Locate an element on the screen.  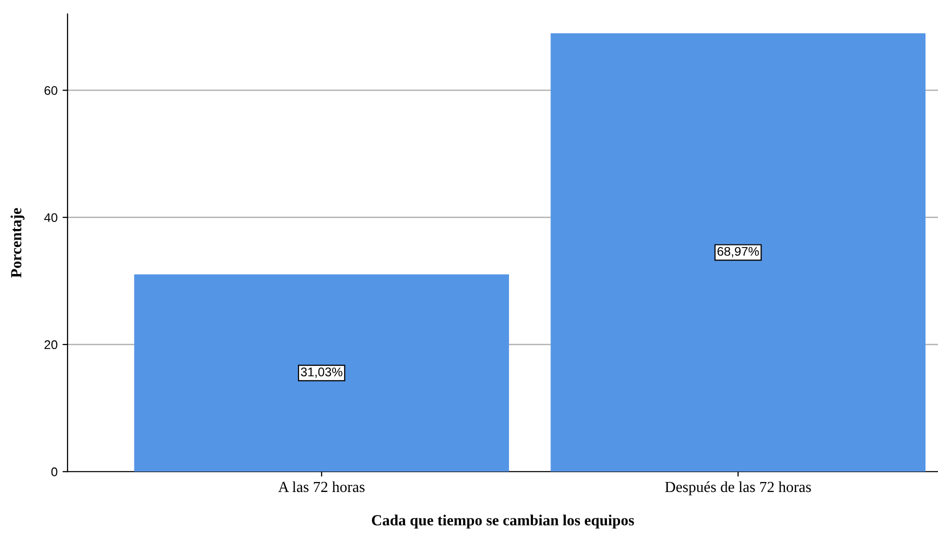
x-tick-label: Después de las 72 horas is located at coordinates (738, 488).